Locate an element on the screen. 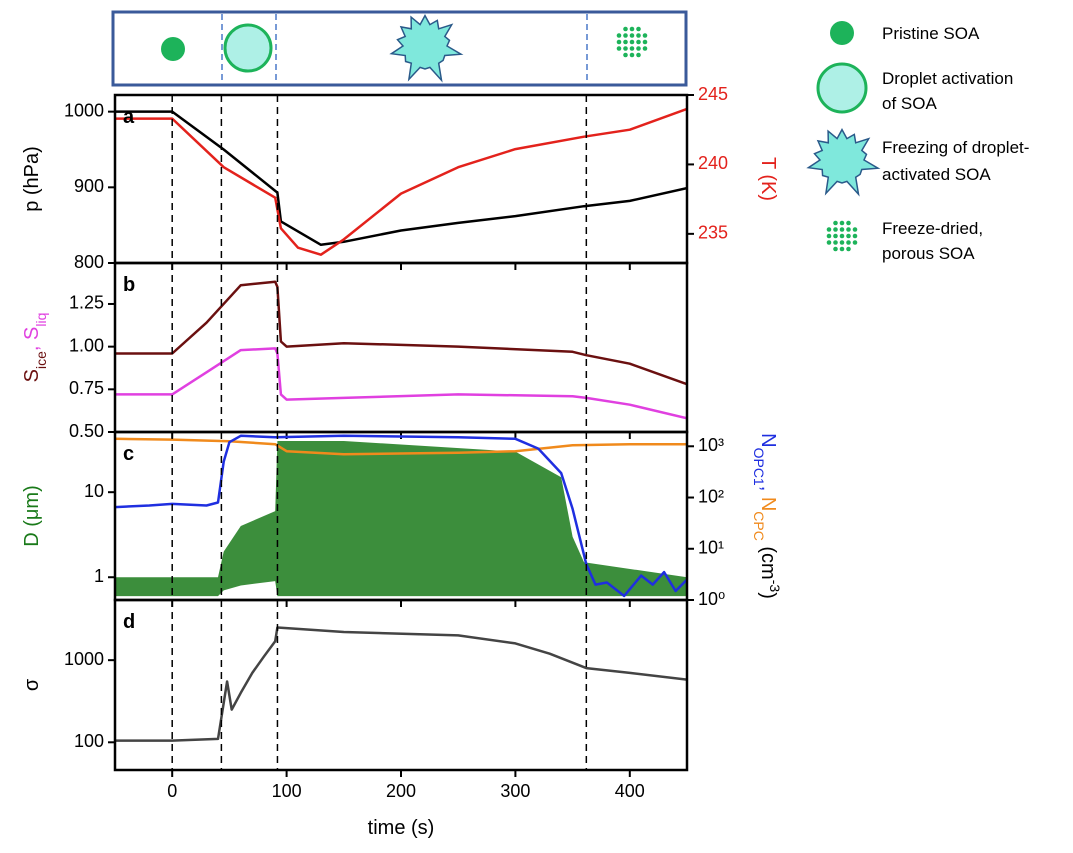 This screenshot has height=853, width=1073. y-tick-label: 0.75 is located at coordinates (86, 388).